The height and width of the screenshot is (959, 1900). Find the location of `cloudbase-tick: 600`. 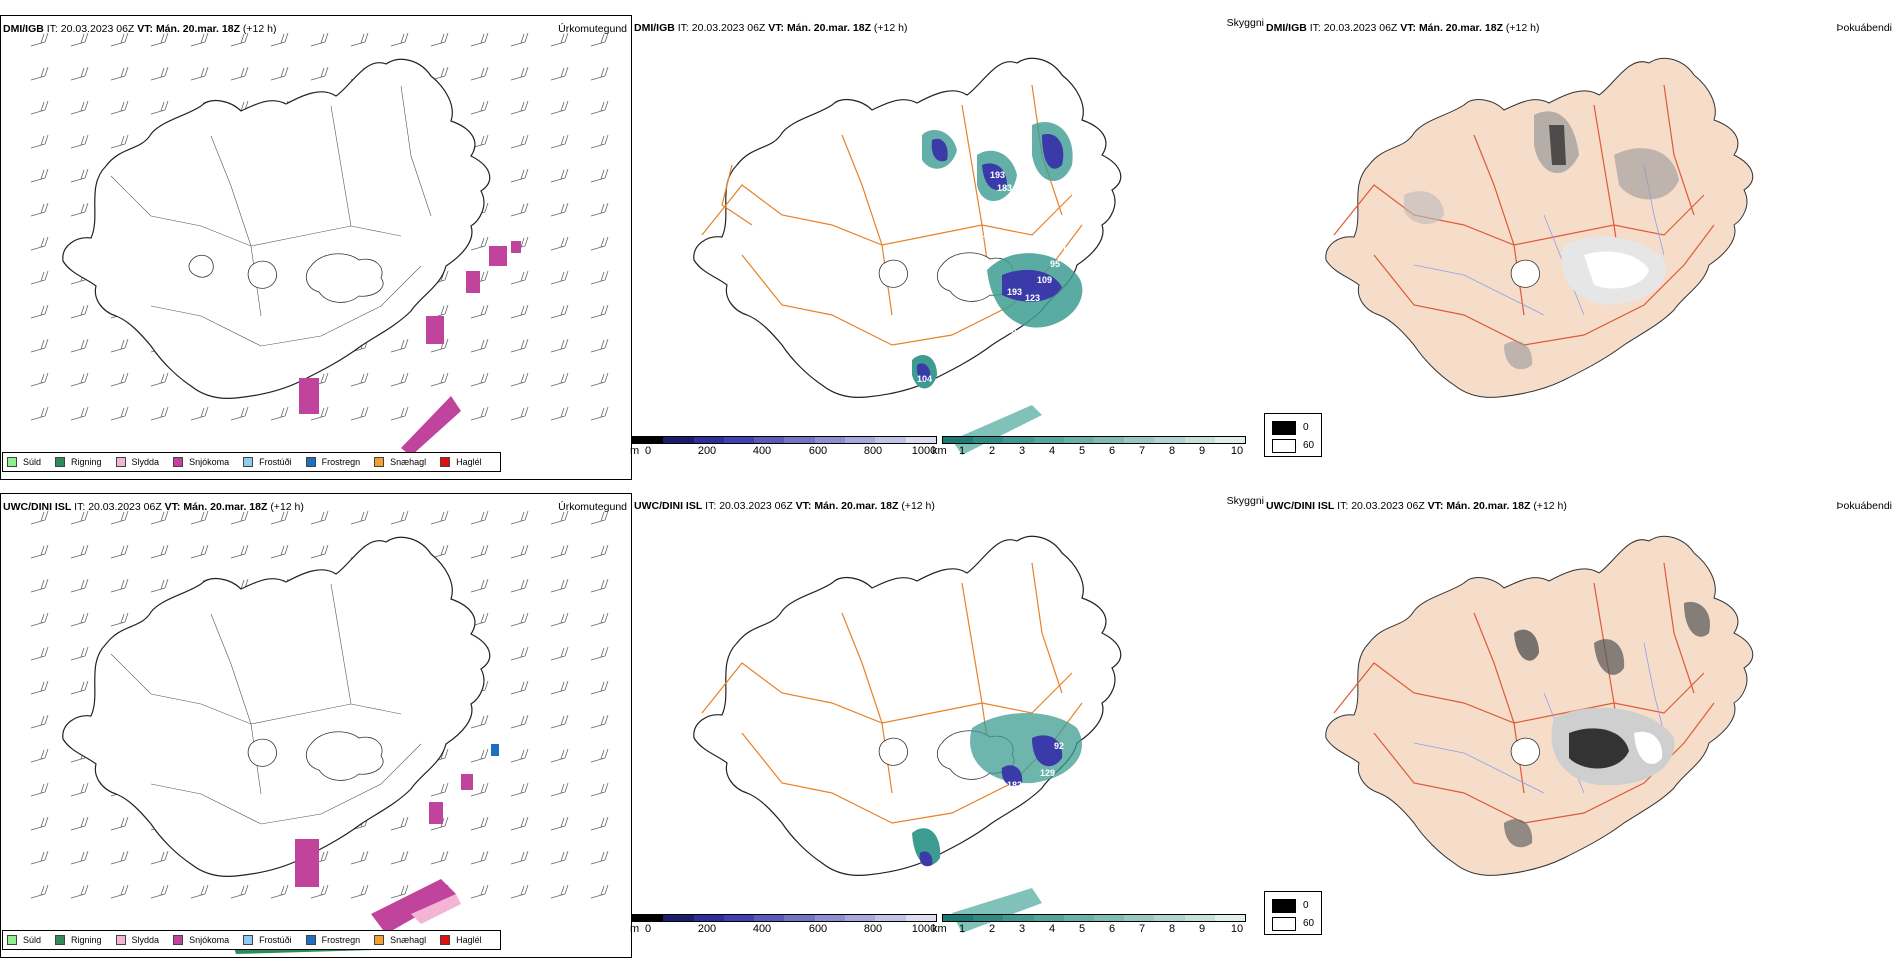

cloudbase-tick: 600 is located at coordinates (818, 929).